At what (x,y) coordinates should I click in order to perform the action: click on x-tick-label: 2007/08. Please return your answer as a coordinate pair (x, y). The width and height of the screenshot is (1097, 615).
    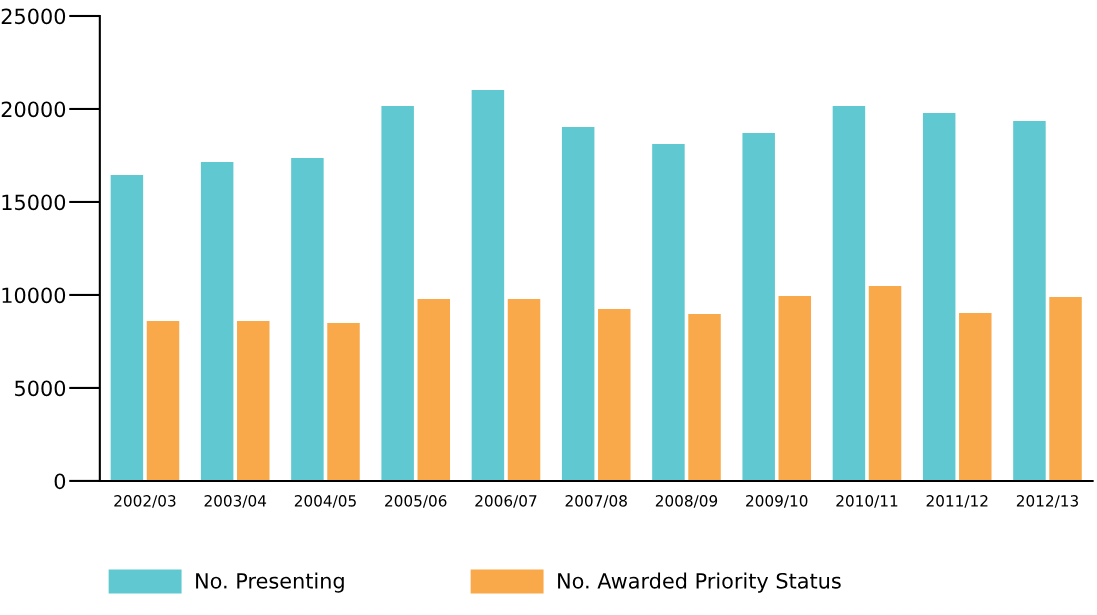
    Looking at the image, I should click on (596, 501).